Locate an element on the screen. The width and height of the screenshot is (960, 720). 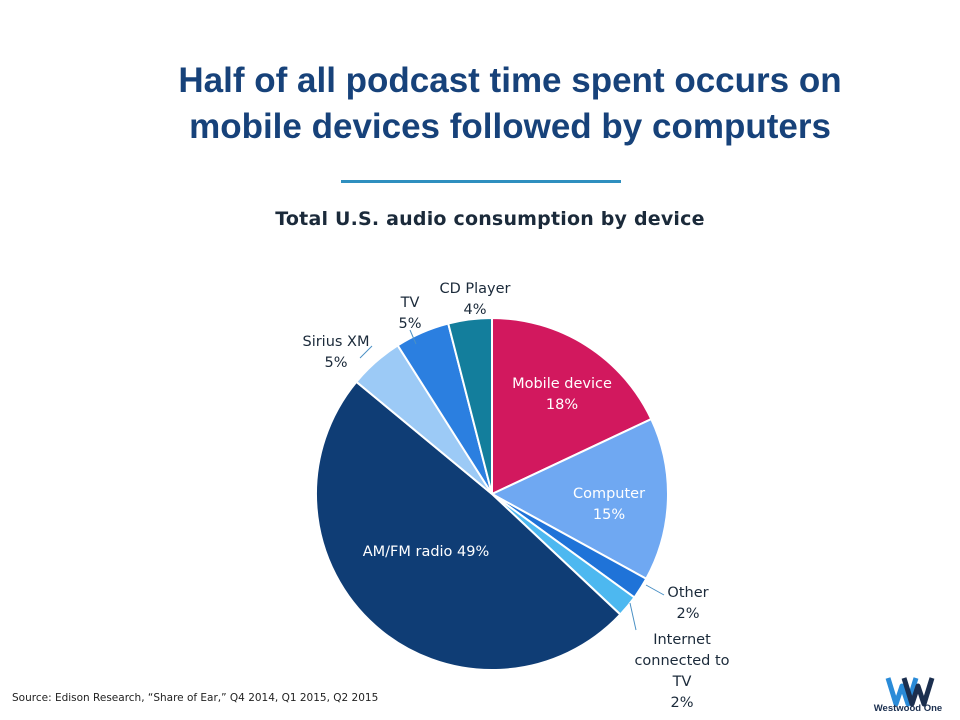
logo-text: Westwood One is located at coordinates (908, 708).